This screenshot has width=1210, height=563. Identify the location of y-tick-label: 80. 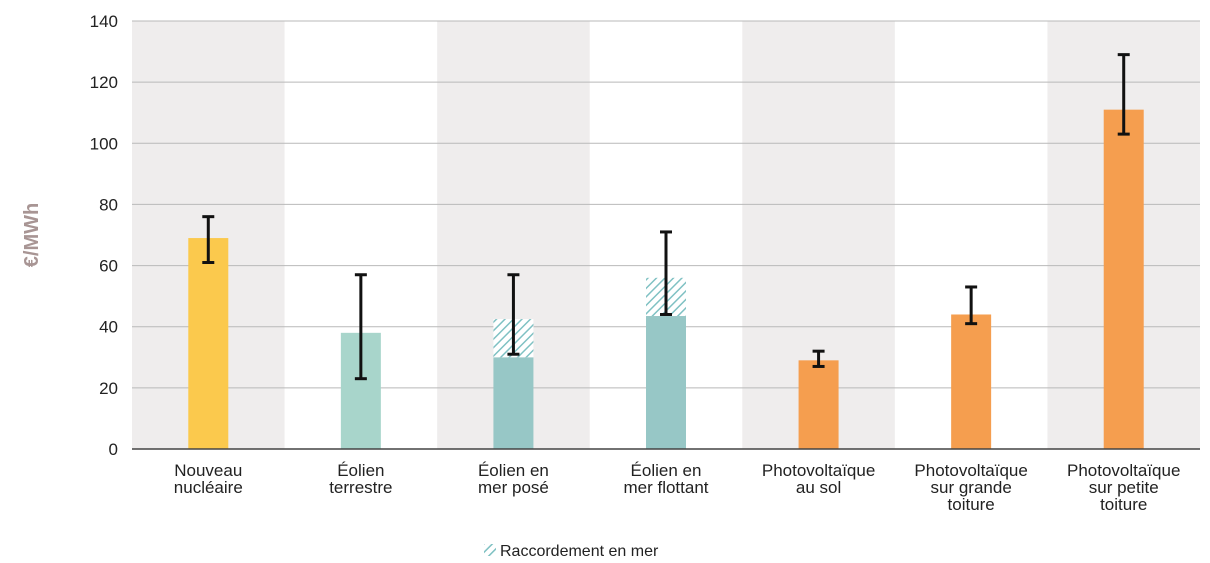
(108, 204).